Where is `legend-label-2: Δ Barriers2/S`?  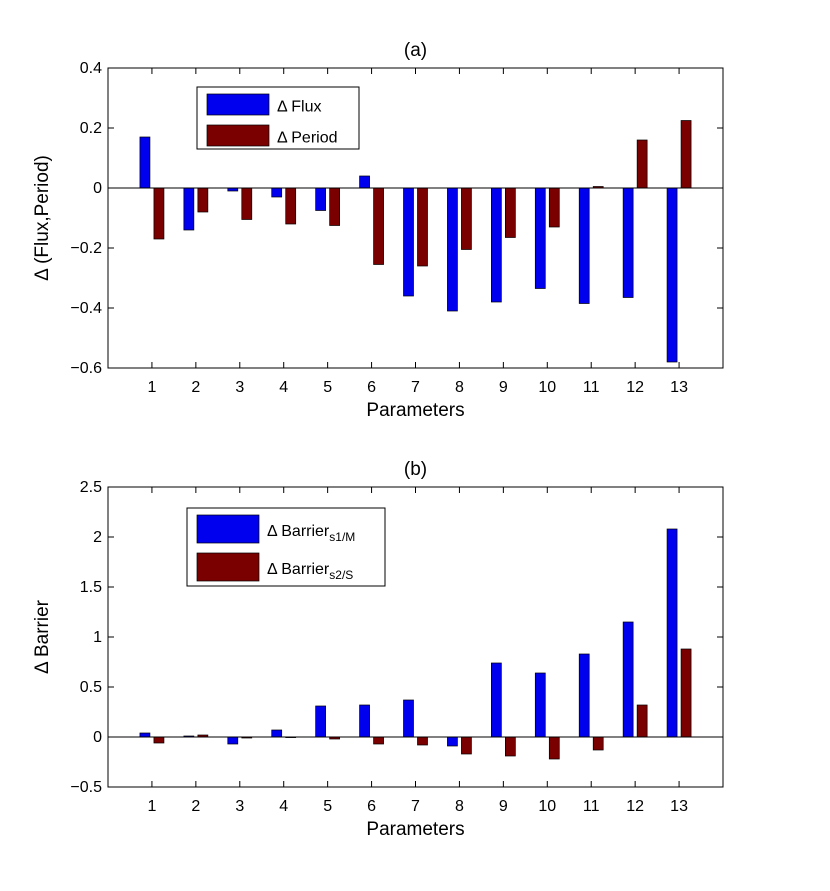
legend-label-2: Δ Barriers2/S is located at coordinates (310, 571).